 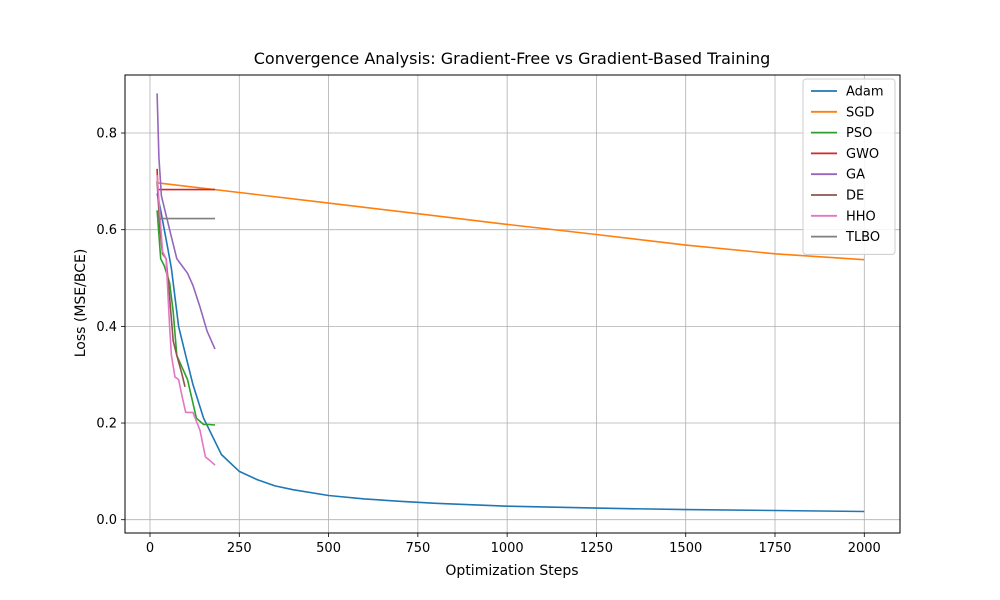 What do you see at coordinates (860, 112) in the screenshot?
I see `legend-label-sgd: SGD` at bounding box center [860, 112].